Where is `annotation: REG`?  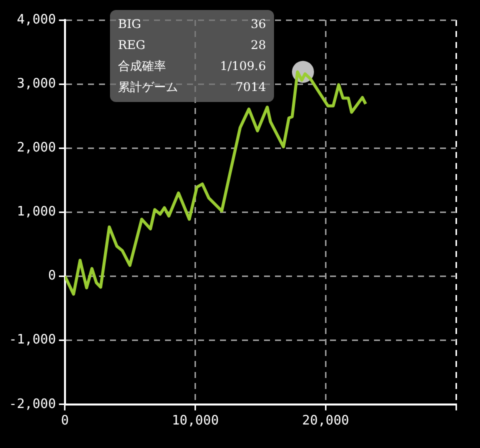
annotation: REG is located at coordinates (132, 45).